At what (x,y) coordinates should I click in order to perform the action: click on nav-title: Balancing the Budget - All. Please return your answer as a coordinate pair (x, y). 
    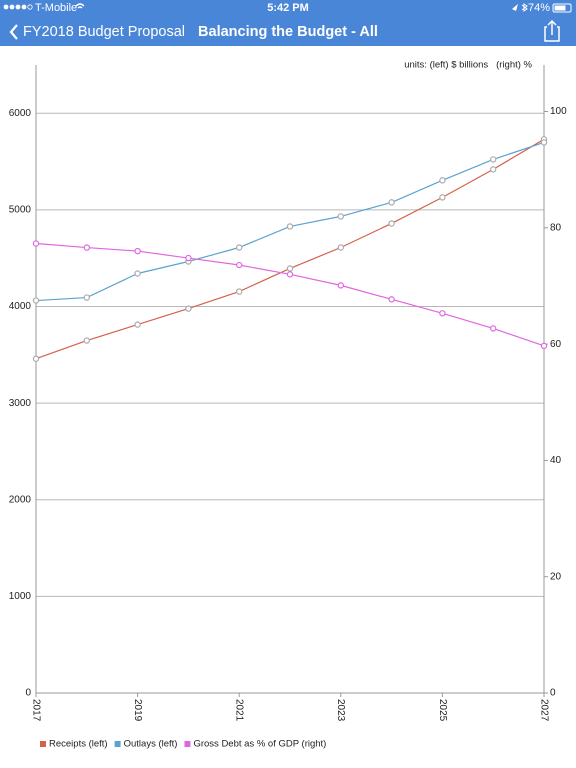
    Looking at the image, I should click on (288, 32).